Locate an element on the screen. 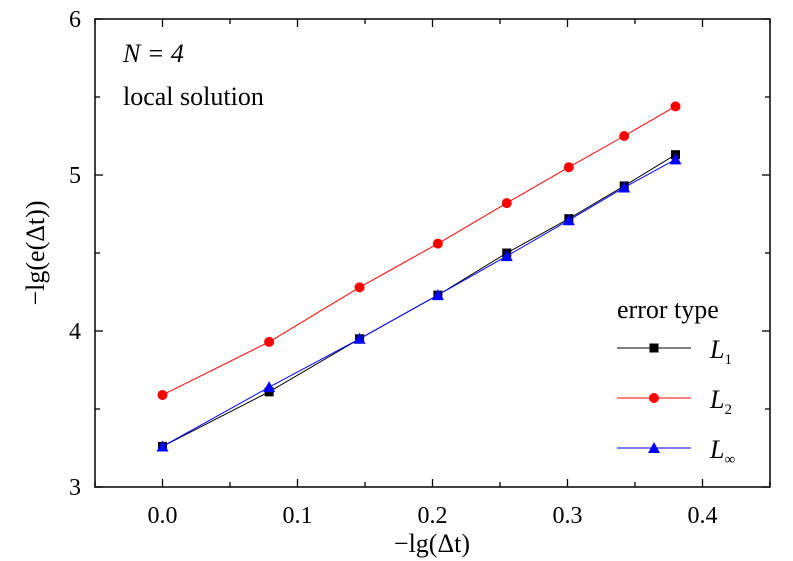 This screenshot has height=561, width=793. legend-title: error type is located at coordinates (668, 309).